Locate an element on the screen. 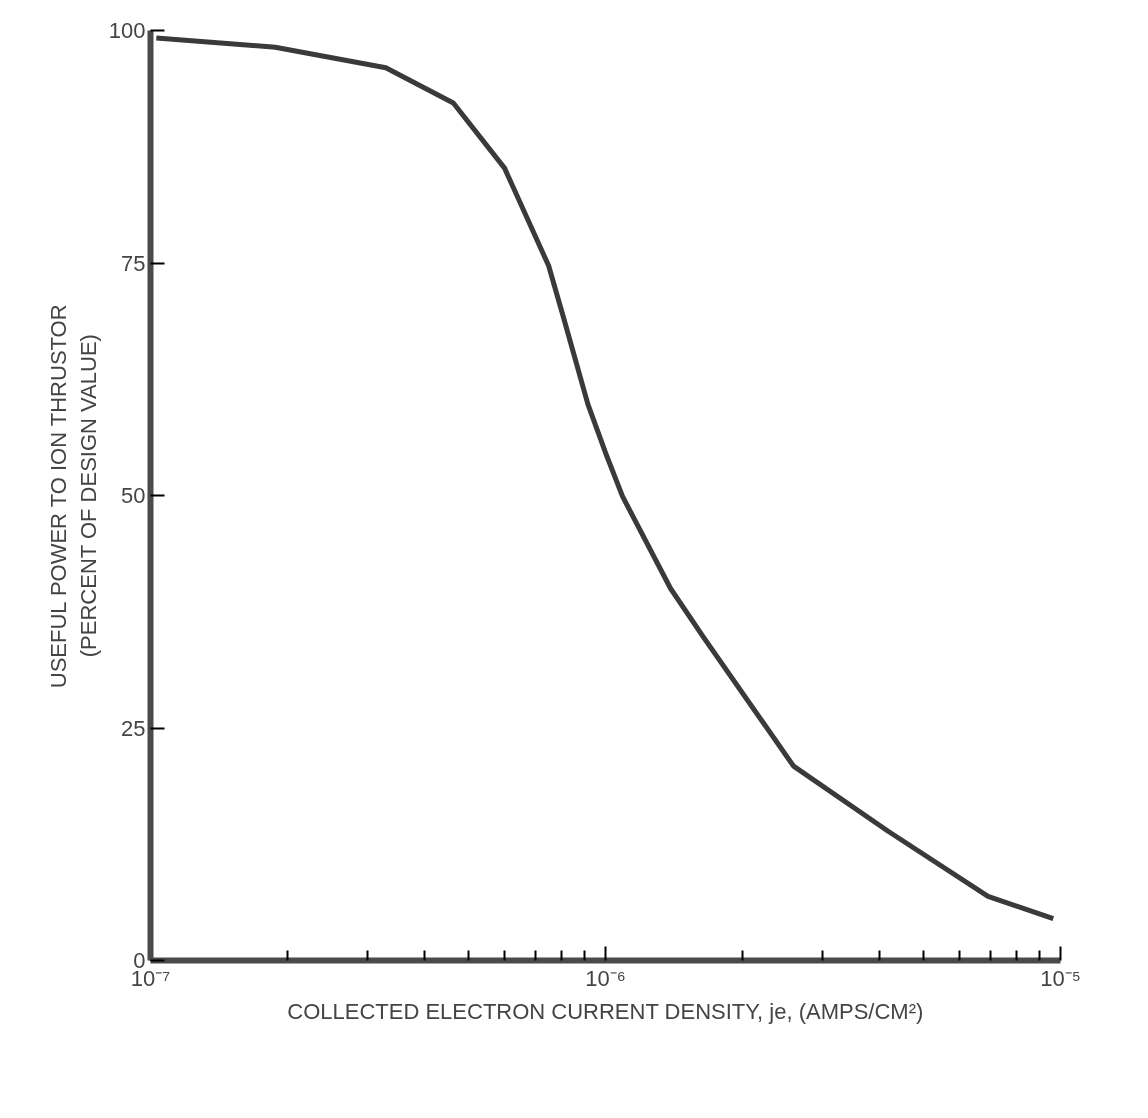  x-tick-label: 10⁻⁶ is located at coordinates (605, 978).